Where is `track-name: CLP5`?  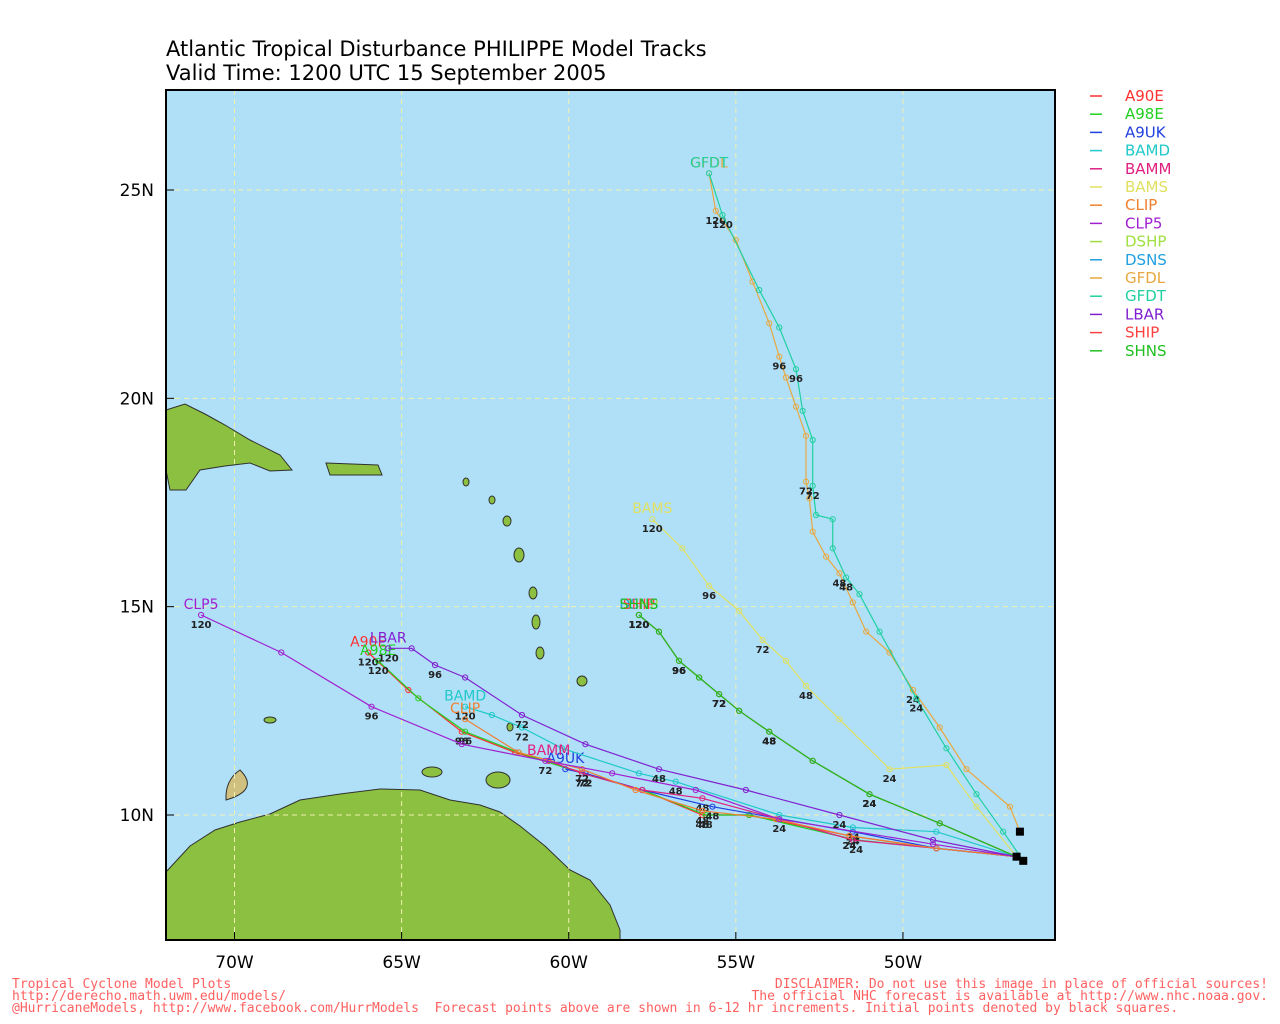
track-name: CLP5 is located at coordinates (201, 605).